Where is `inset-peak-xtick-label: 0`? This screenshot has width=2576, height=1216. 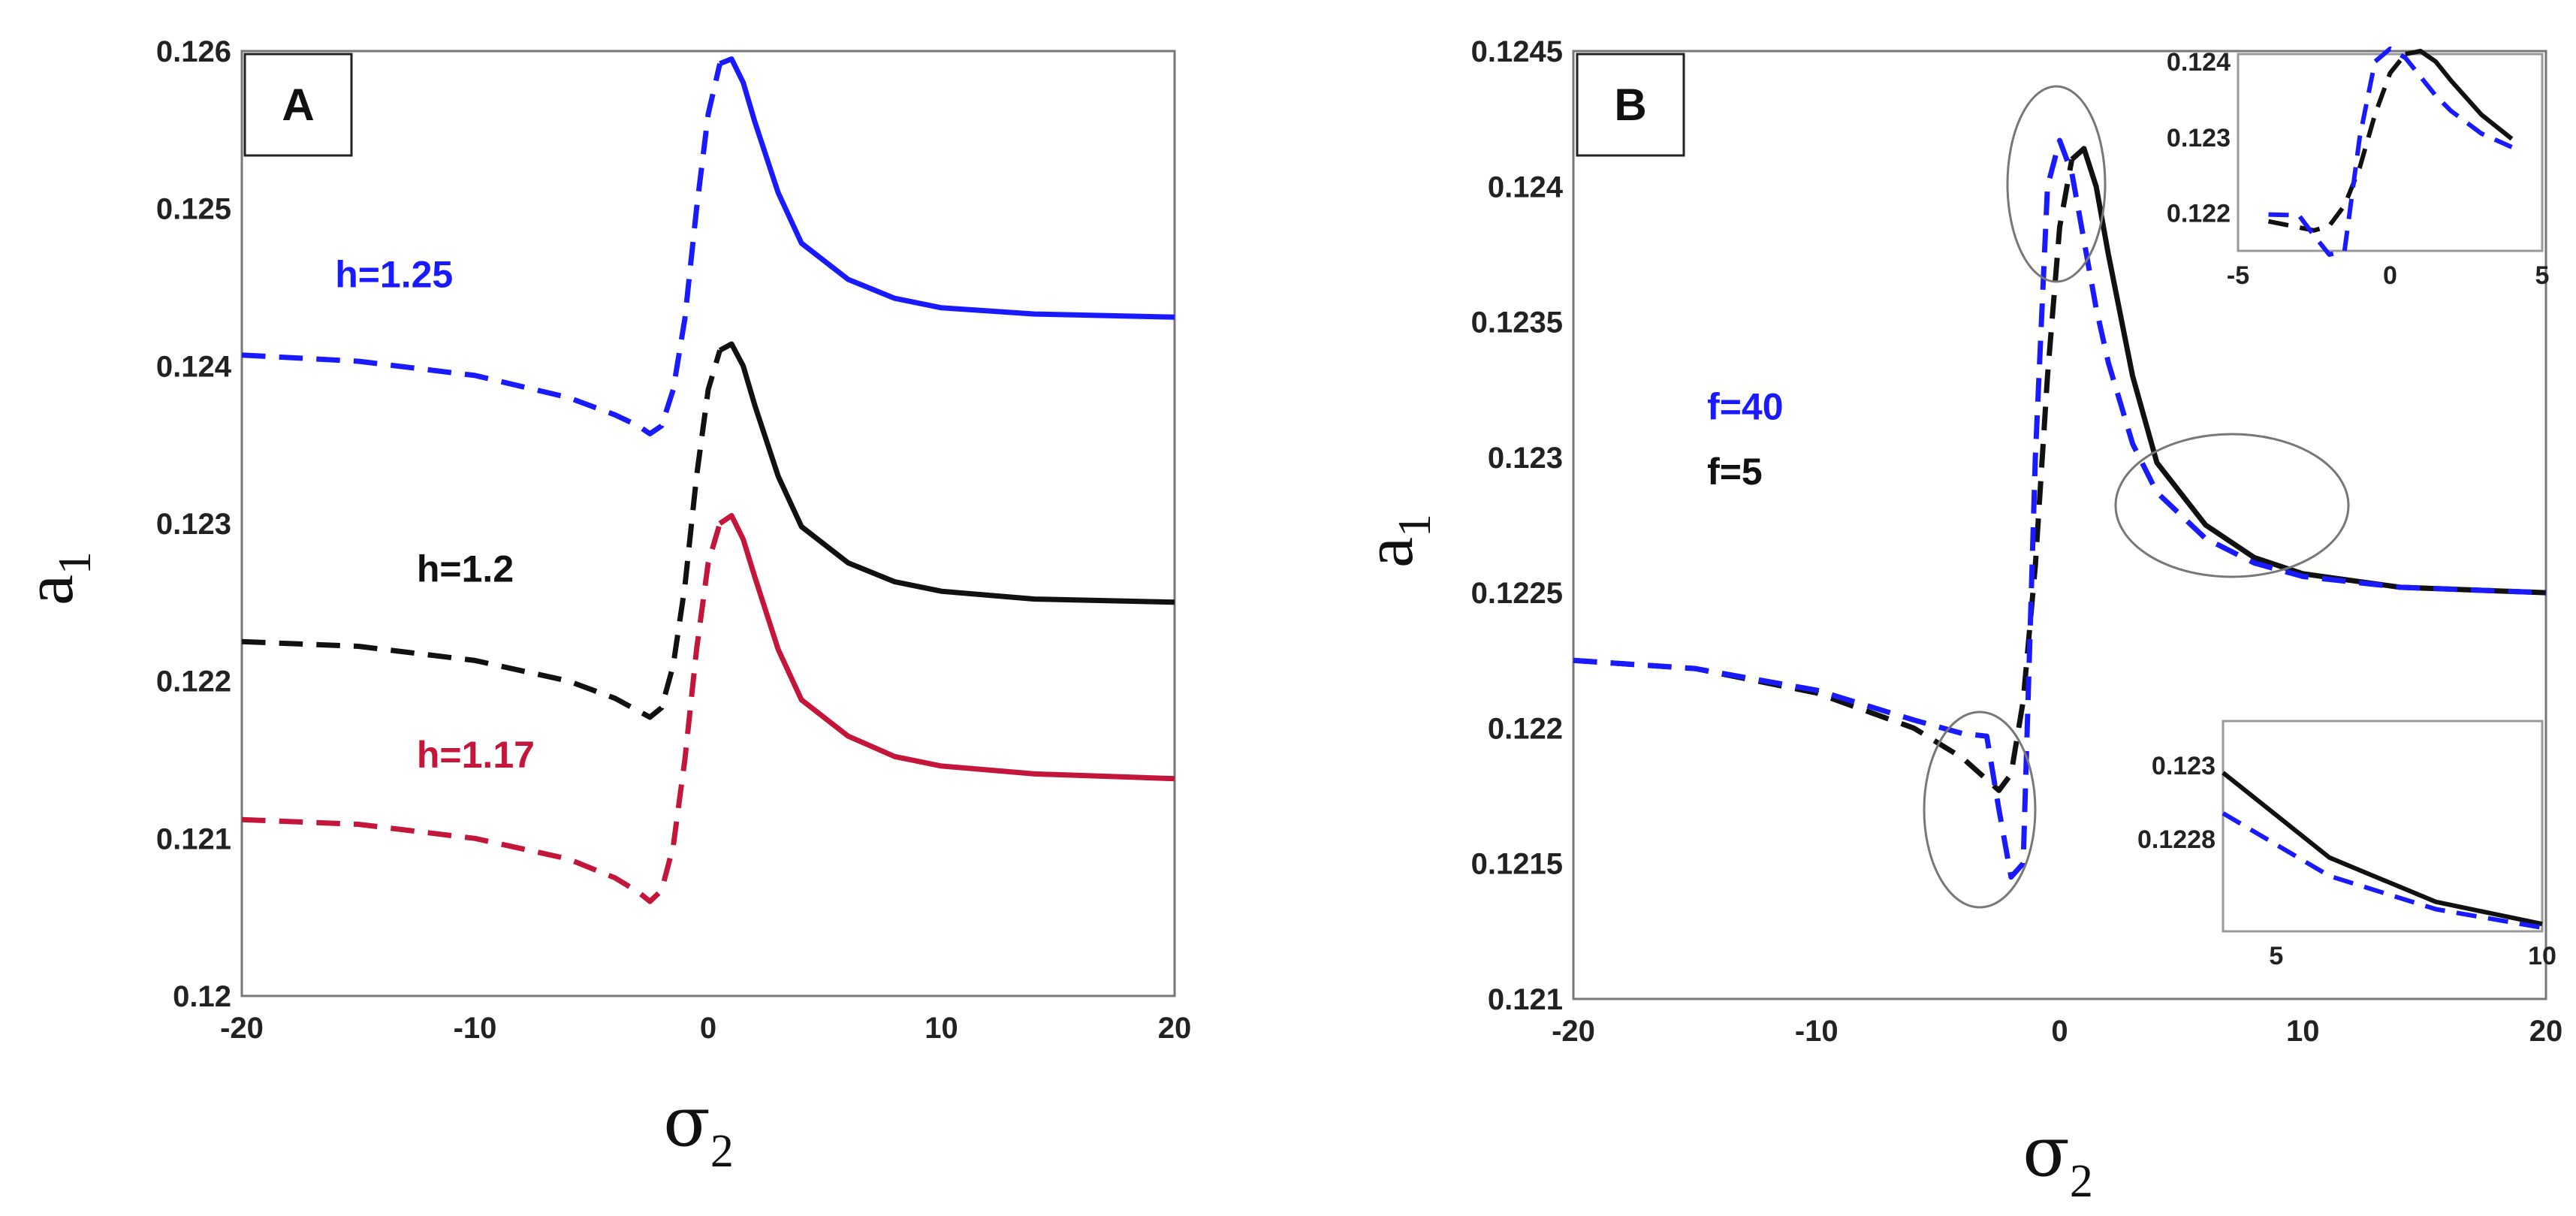
inset-peak-xtick-label: 0 is located at coordinates (2390, 275).